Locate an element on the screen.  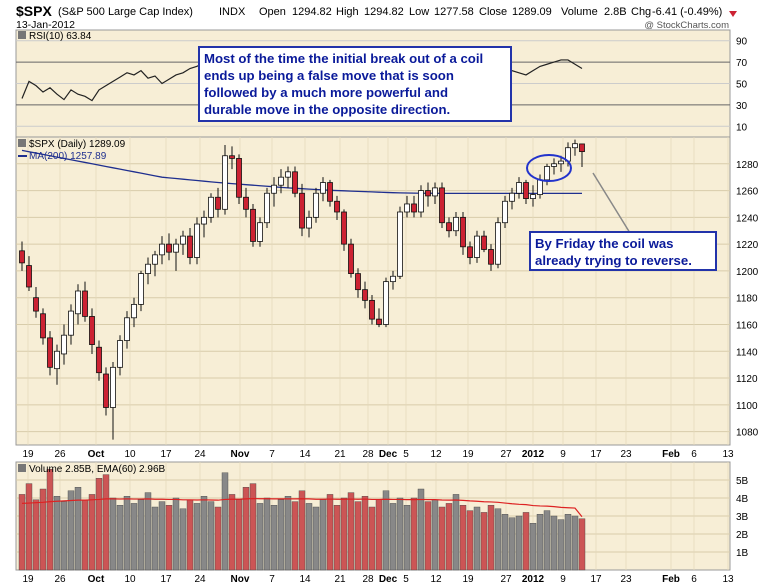
rsi-tick-label: 30 is located at coordinates (742, 106).